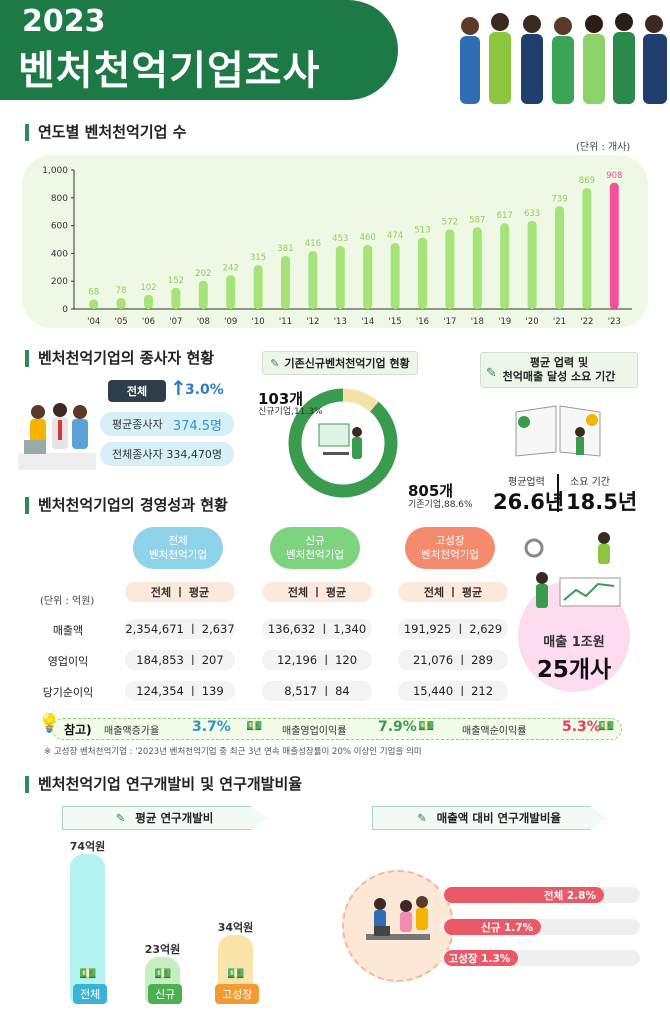  Describe the element at coordinates (493, 927) in the screenshot. I see `ratio-bar: 신규 1.7%` at that location.